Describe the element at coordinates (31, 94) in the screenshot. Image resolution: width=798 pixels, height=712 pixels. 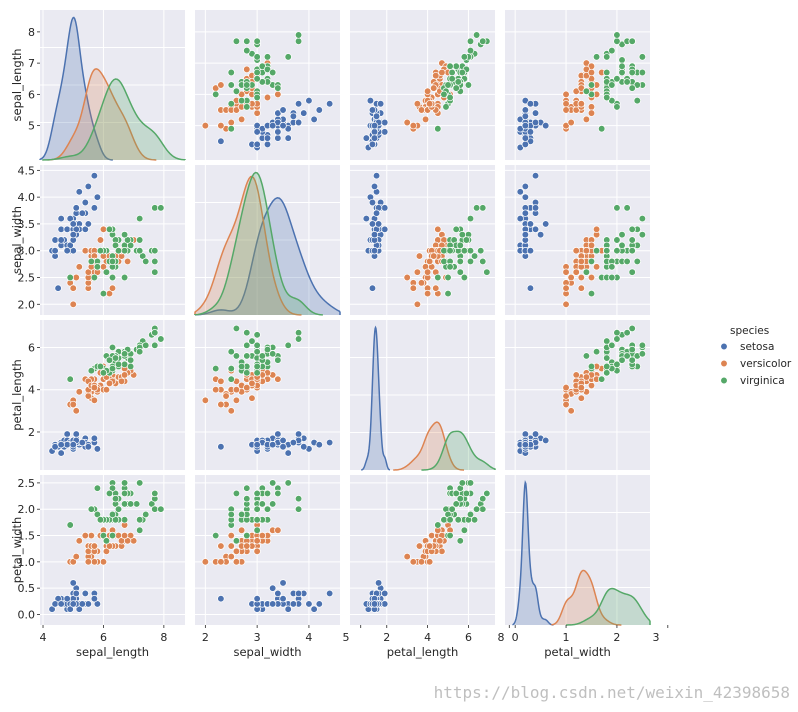
I see `y-tick-label: 6` at that location.